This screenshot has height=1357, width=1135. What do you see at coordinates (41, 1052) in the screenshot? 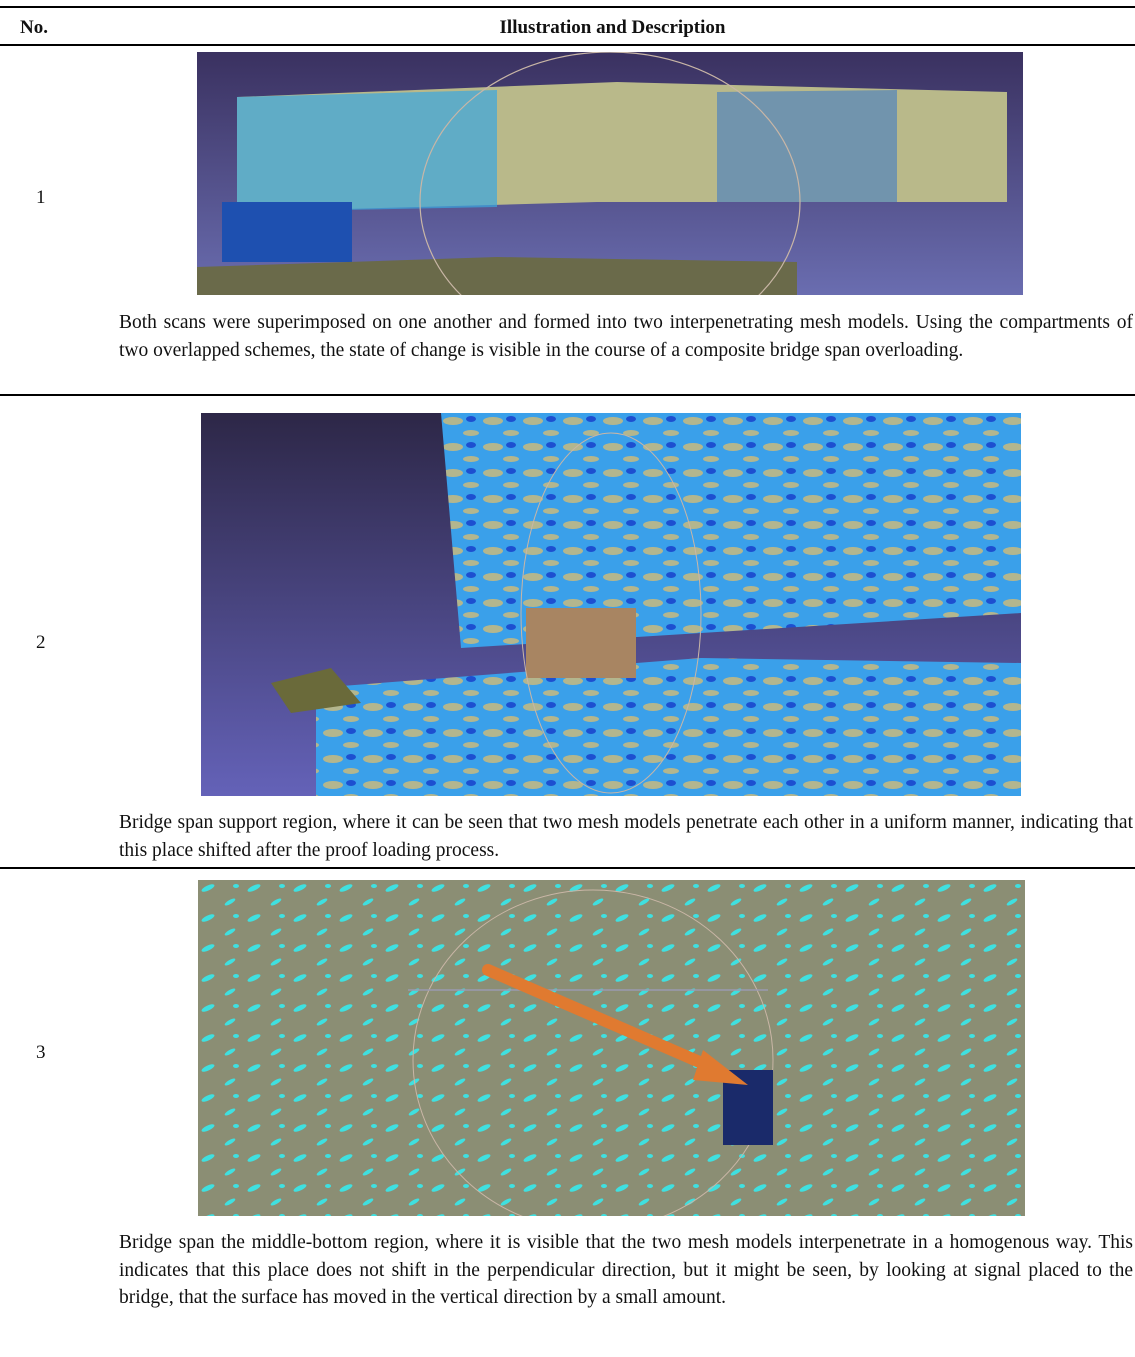
I see `row-number: 3` at bounding box center [41, 1052].